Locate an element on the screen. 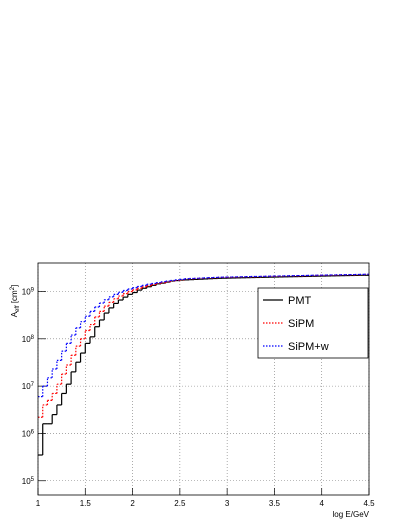 Image resolution: width=407 pixels, height=532 pixels. x-tick-label: 2 is located at coordinates (132, 503).